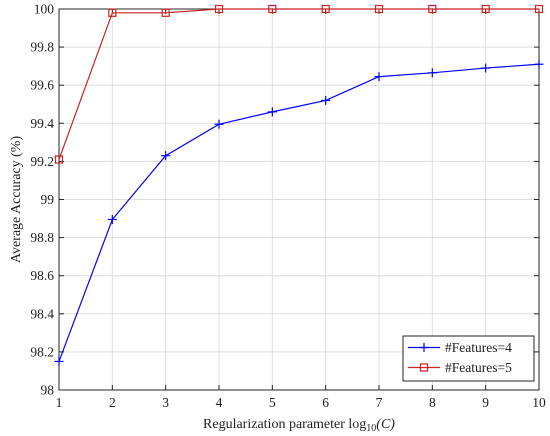  I want to click on legend-box, so click(468, 358).